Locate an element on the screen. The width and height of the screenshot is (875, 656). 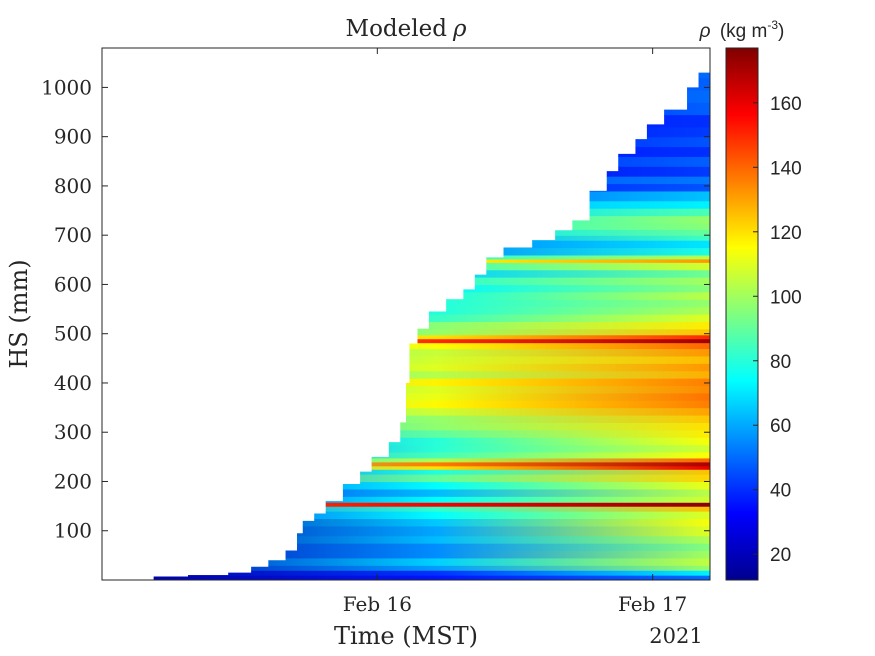
colorbar-tick-label: 120 is located at coordinates (786, 233).